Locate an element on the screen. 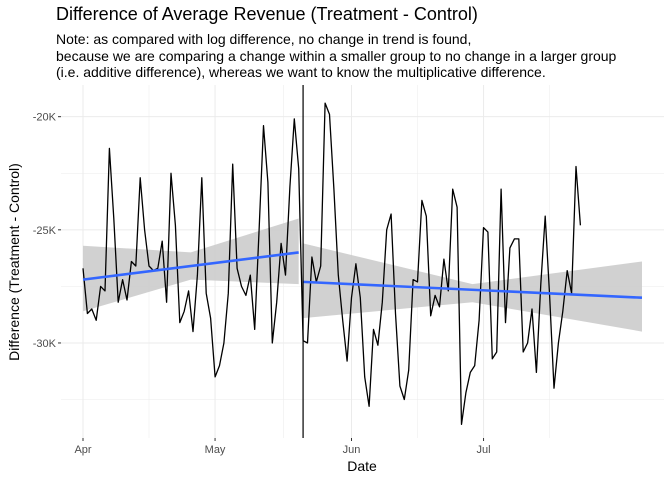 Image resolution: width=672 pixels, height=480 pixels. x-axis-ticks: Apr May Jun Jul is located at coordinates (282, 447).